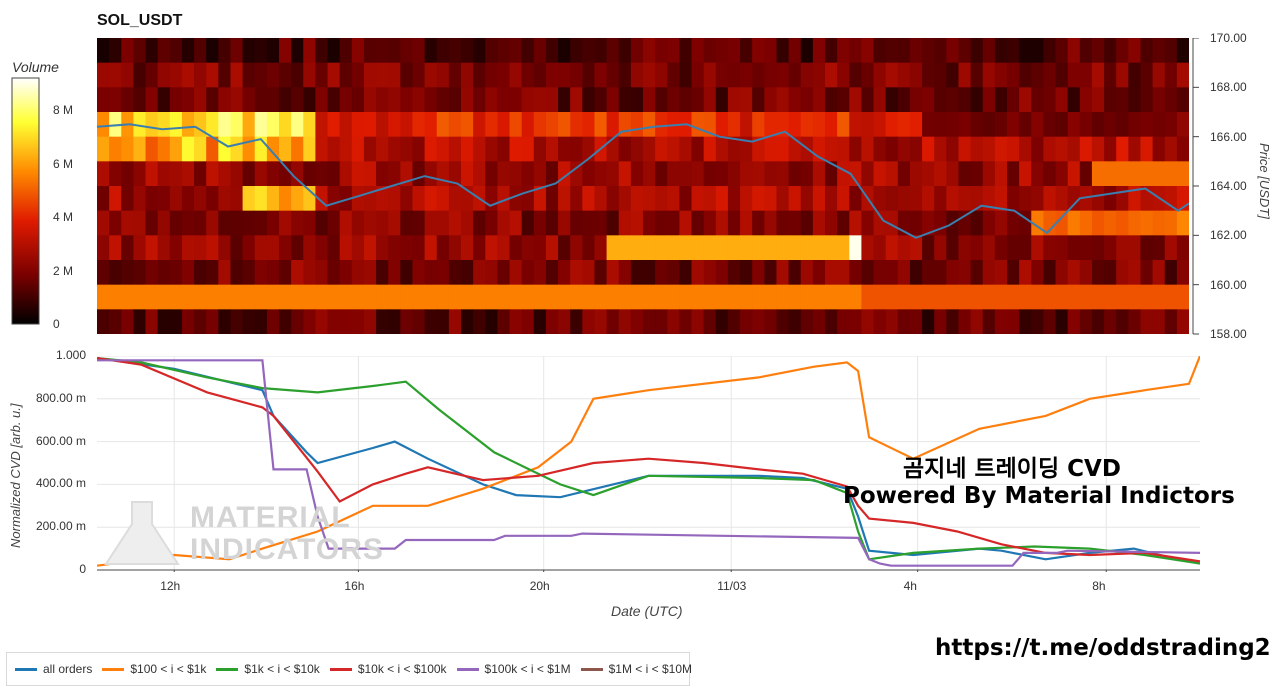 The height and width of the screenshot is (688, 1280). What do you see at coordinates (26, 669) in the screenshot?
I see `legend-swatch` at bounding box center [26, 669].